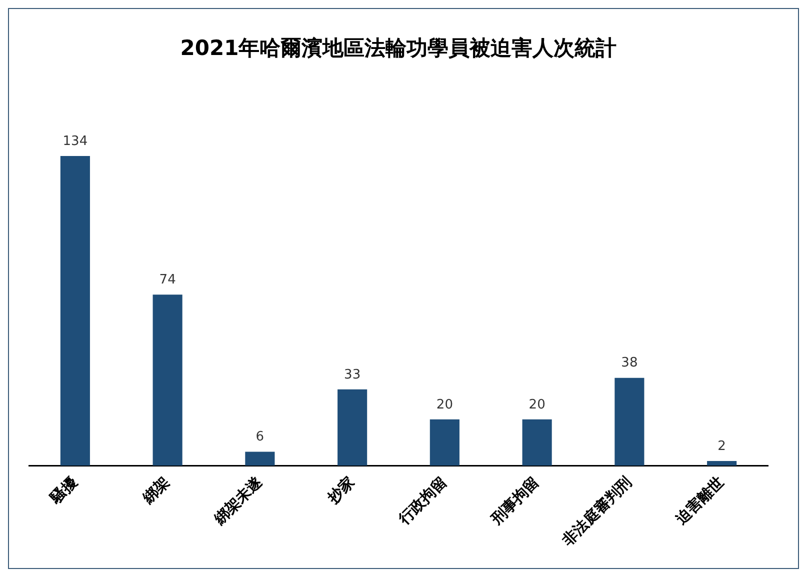  Describe the element at coordinates (514, 500) in the screenshot. I see `x-tick-label: 刑事拘留` at that location.